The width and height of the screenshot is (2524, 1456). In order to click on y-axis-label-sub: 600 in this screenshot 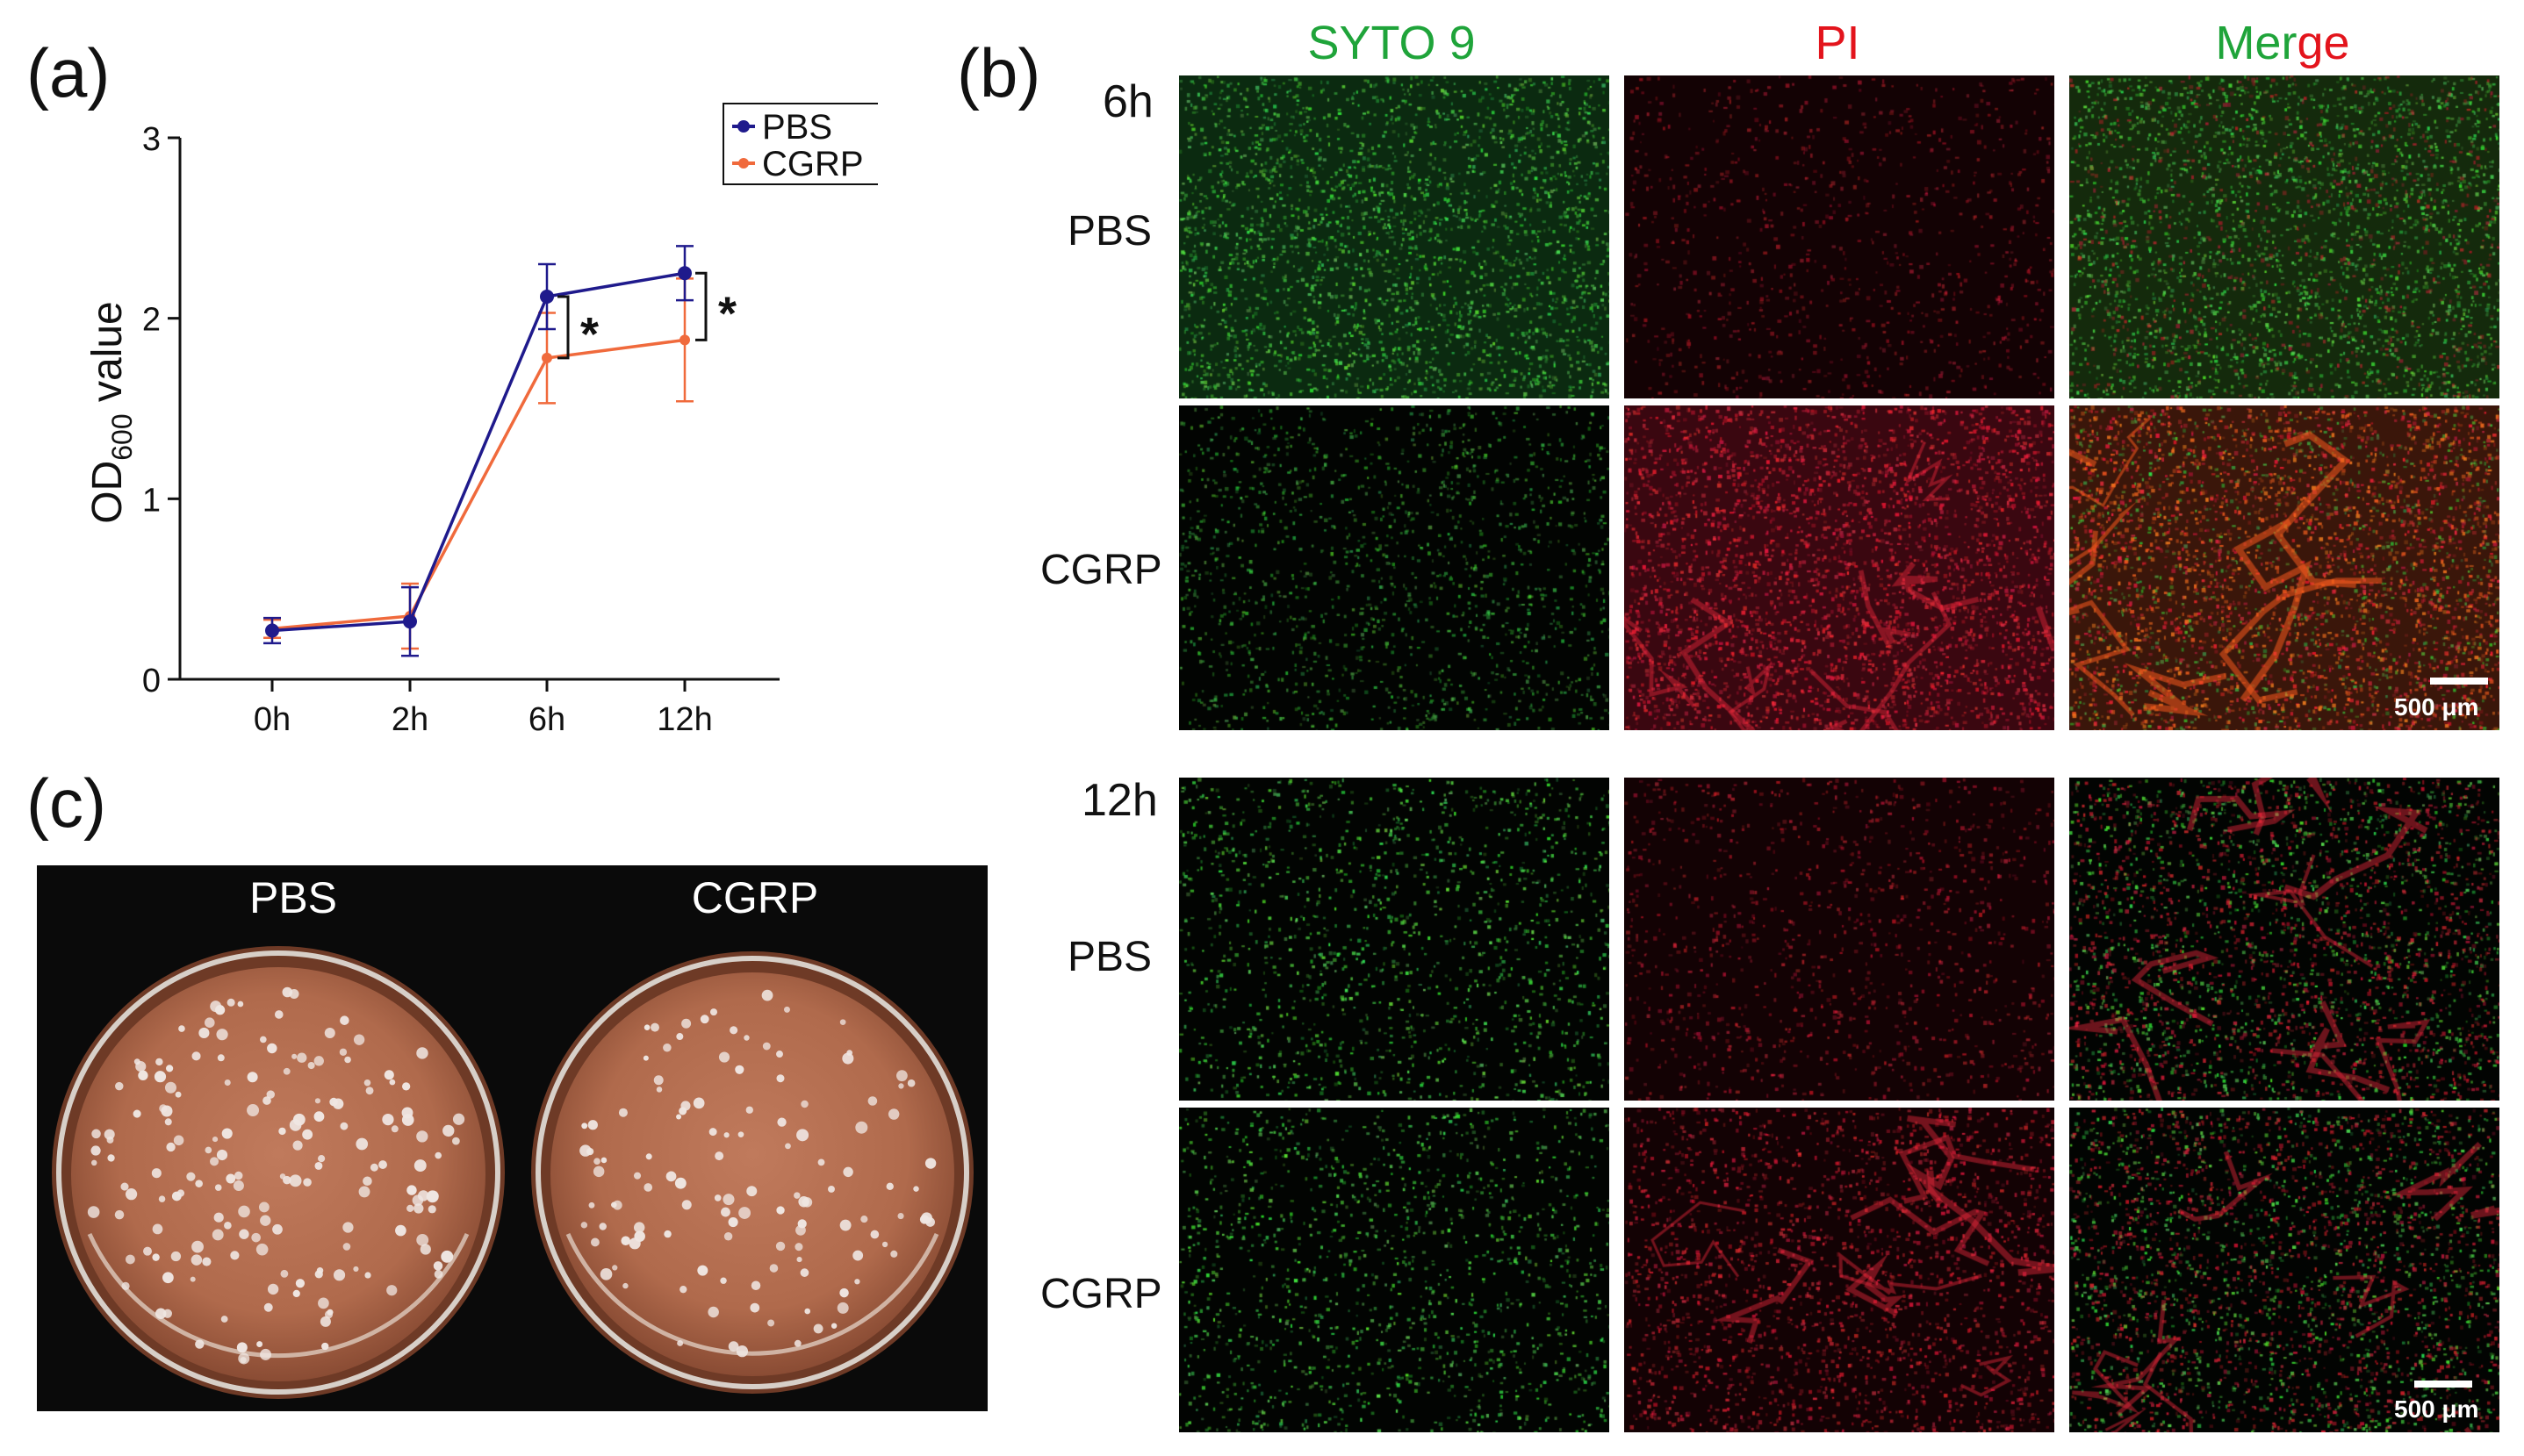, I will do `click(122, 436)`.